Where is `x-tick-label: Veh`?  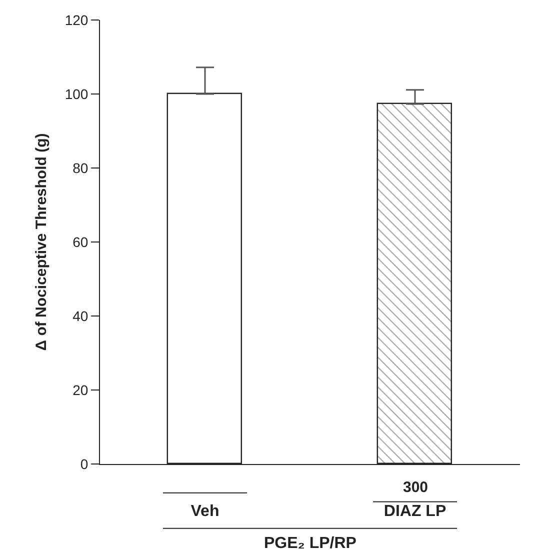
x-tick-label: Veh is located at coordinates (205, 511).